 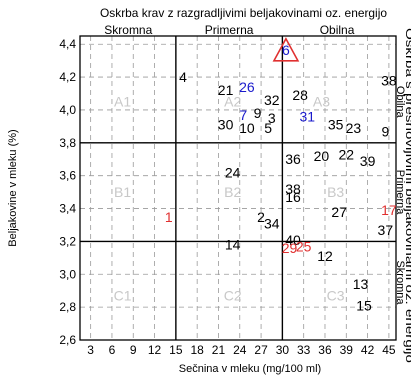 I want to click on data-point-label: 35, so click(x=336, y=125).